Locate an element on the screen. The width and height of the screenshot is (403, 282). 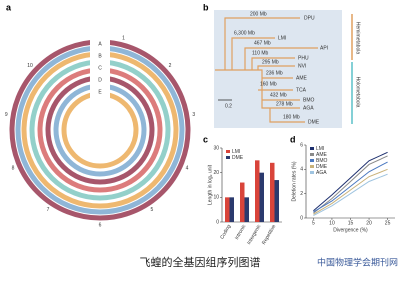
y-tick-label: 20 is located at coordinates (216, 173).